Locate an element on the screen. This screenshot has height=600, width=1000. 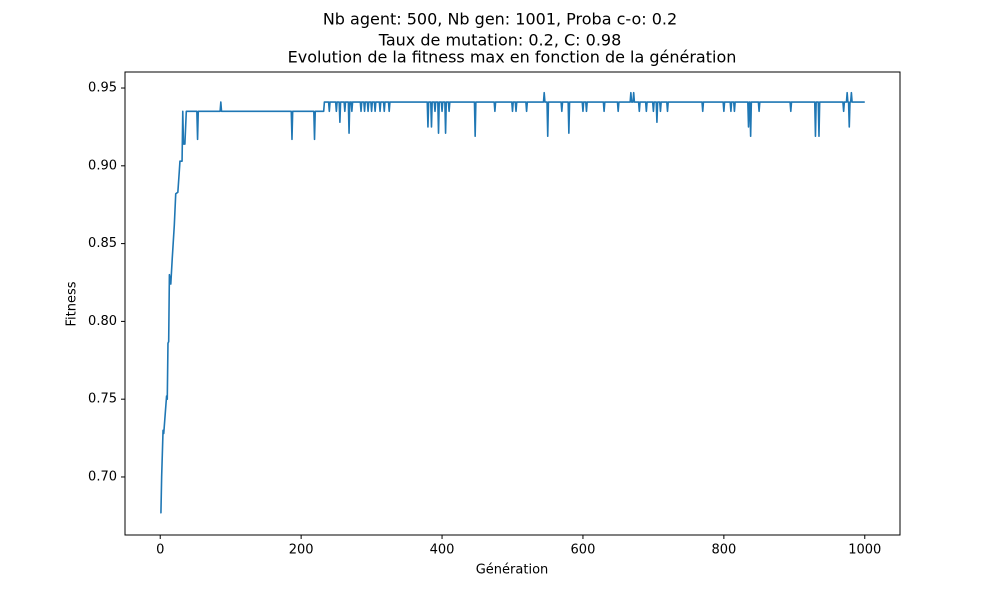
y-tick-label: 0.70 is located at coordinates (102, 476).